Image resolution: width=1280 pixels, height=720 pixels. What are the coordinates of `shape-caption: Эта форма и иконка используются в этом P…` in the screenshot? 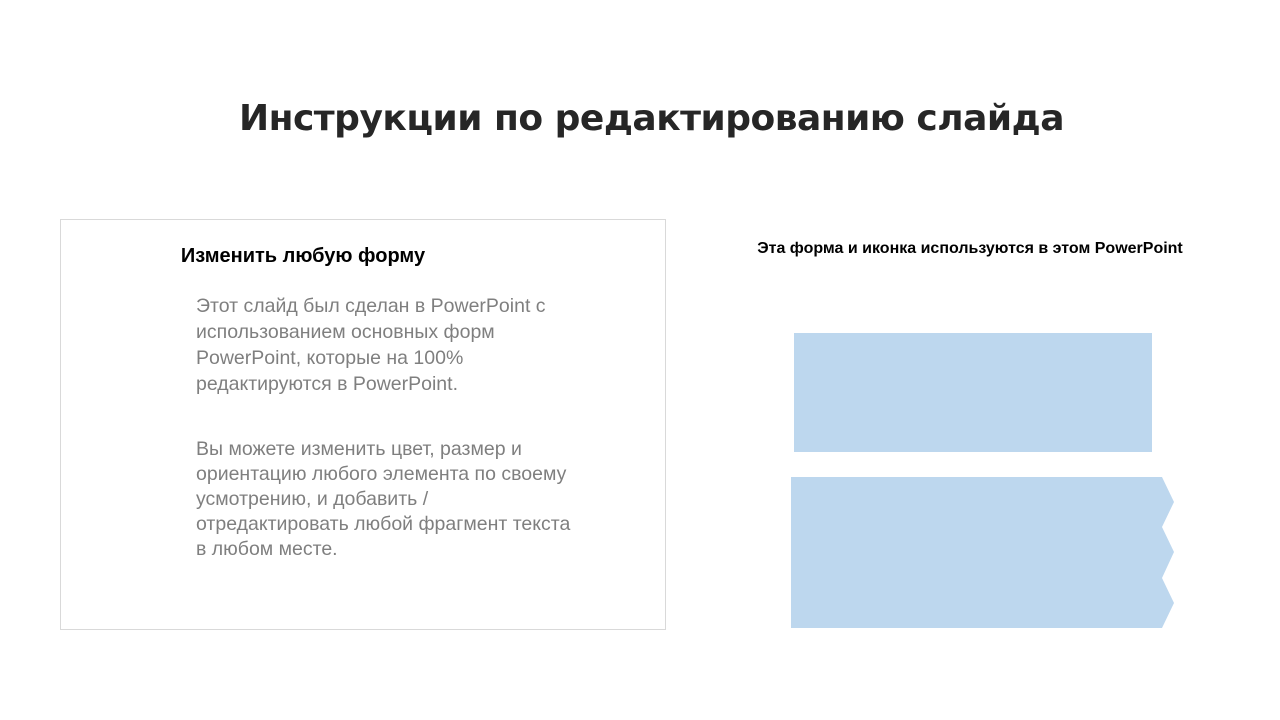 It's located at (970, 248).